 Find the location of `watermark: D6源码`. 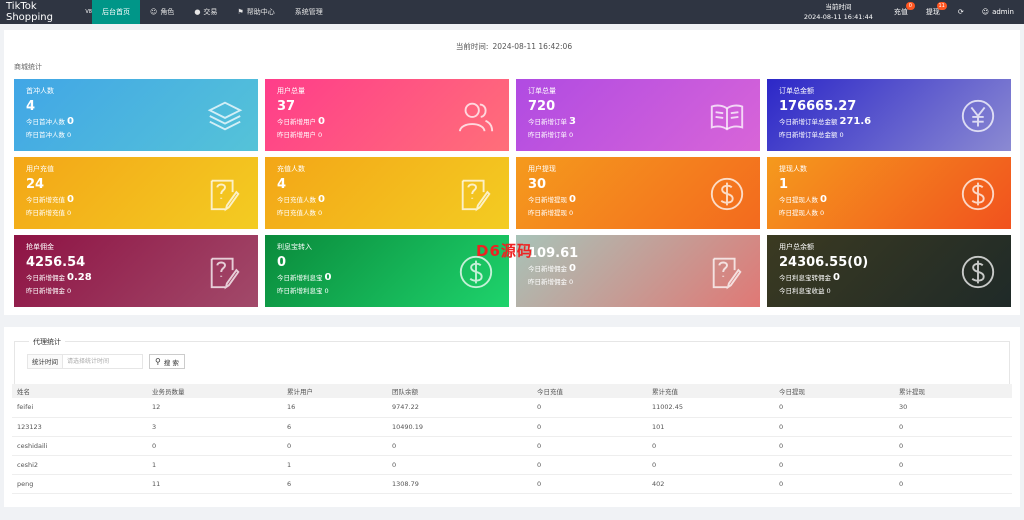

watermark: D6源码 is located at coordinates (504, 251).